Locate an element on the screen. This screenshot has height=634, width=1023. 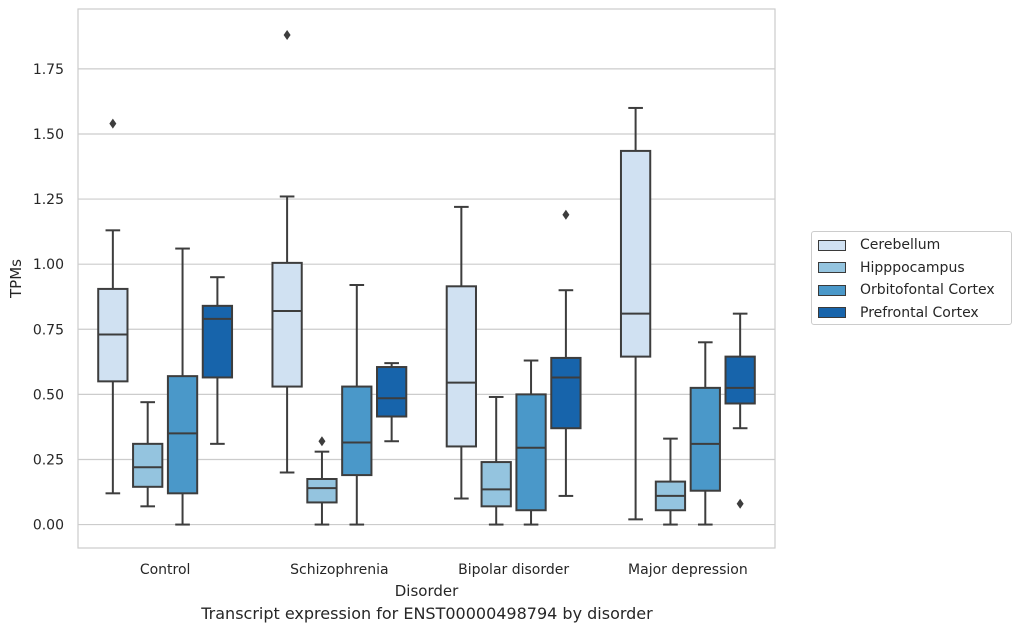
x-tick-label: Major depression is located at coordinates (688, 570).